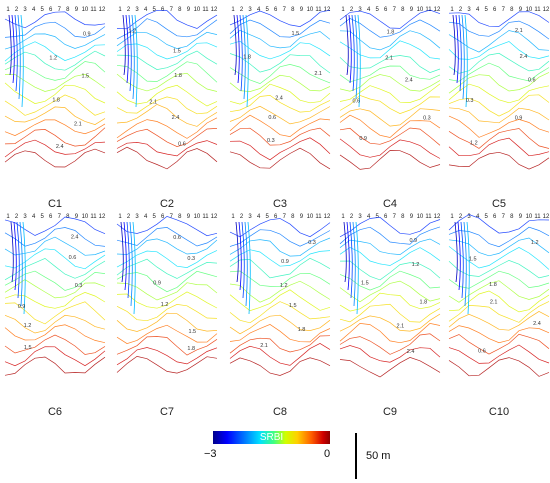 This screenshot has height=483, width=550. I want to click on contour-value-label: 0.3, so click(191, 259).